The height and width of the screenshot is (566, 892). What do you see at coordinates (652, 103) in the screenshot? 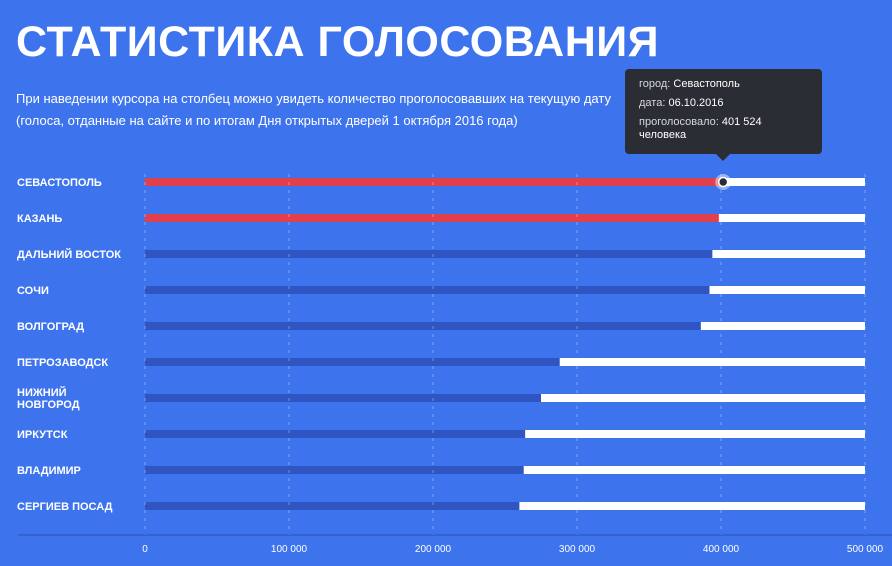
I see `tooltip-date-label: дата:` at bounding box center [652, 103].